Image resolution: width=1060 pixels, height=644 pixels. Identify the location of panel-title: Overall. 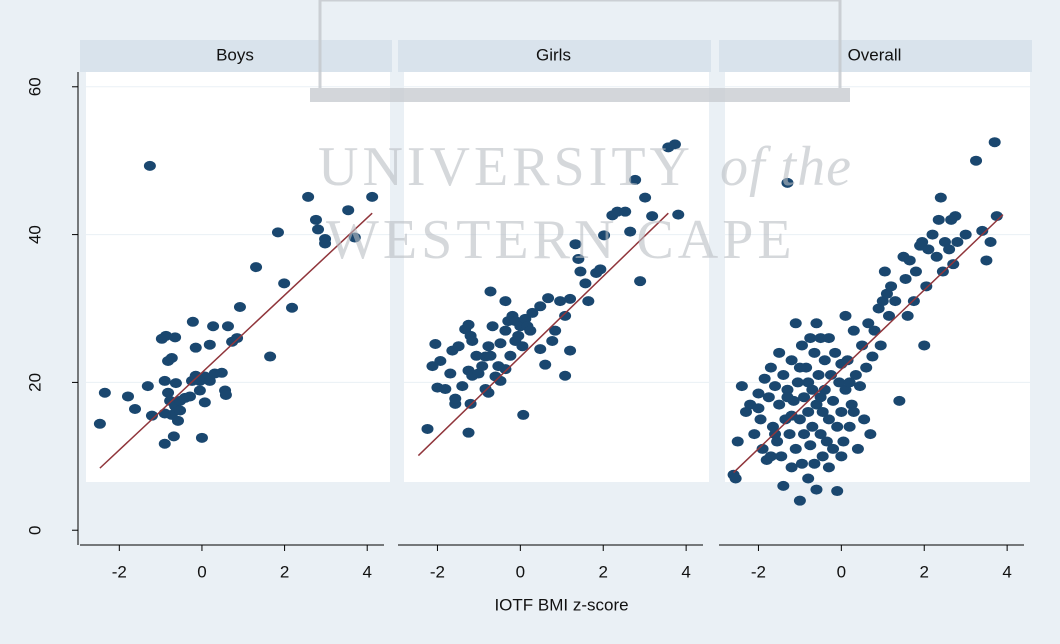
(875, 54).